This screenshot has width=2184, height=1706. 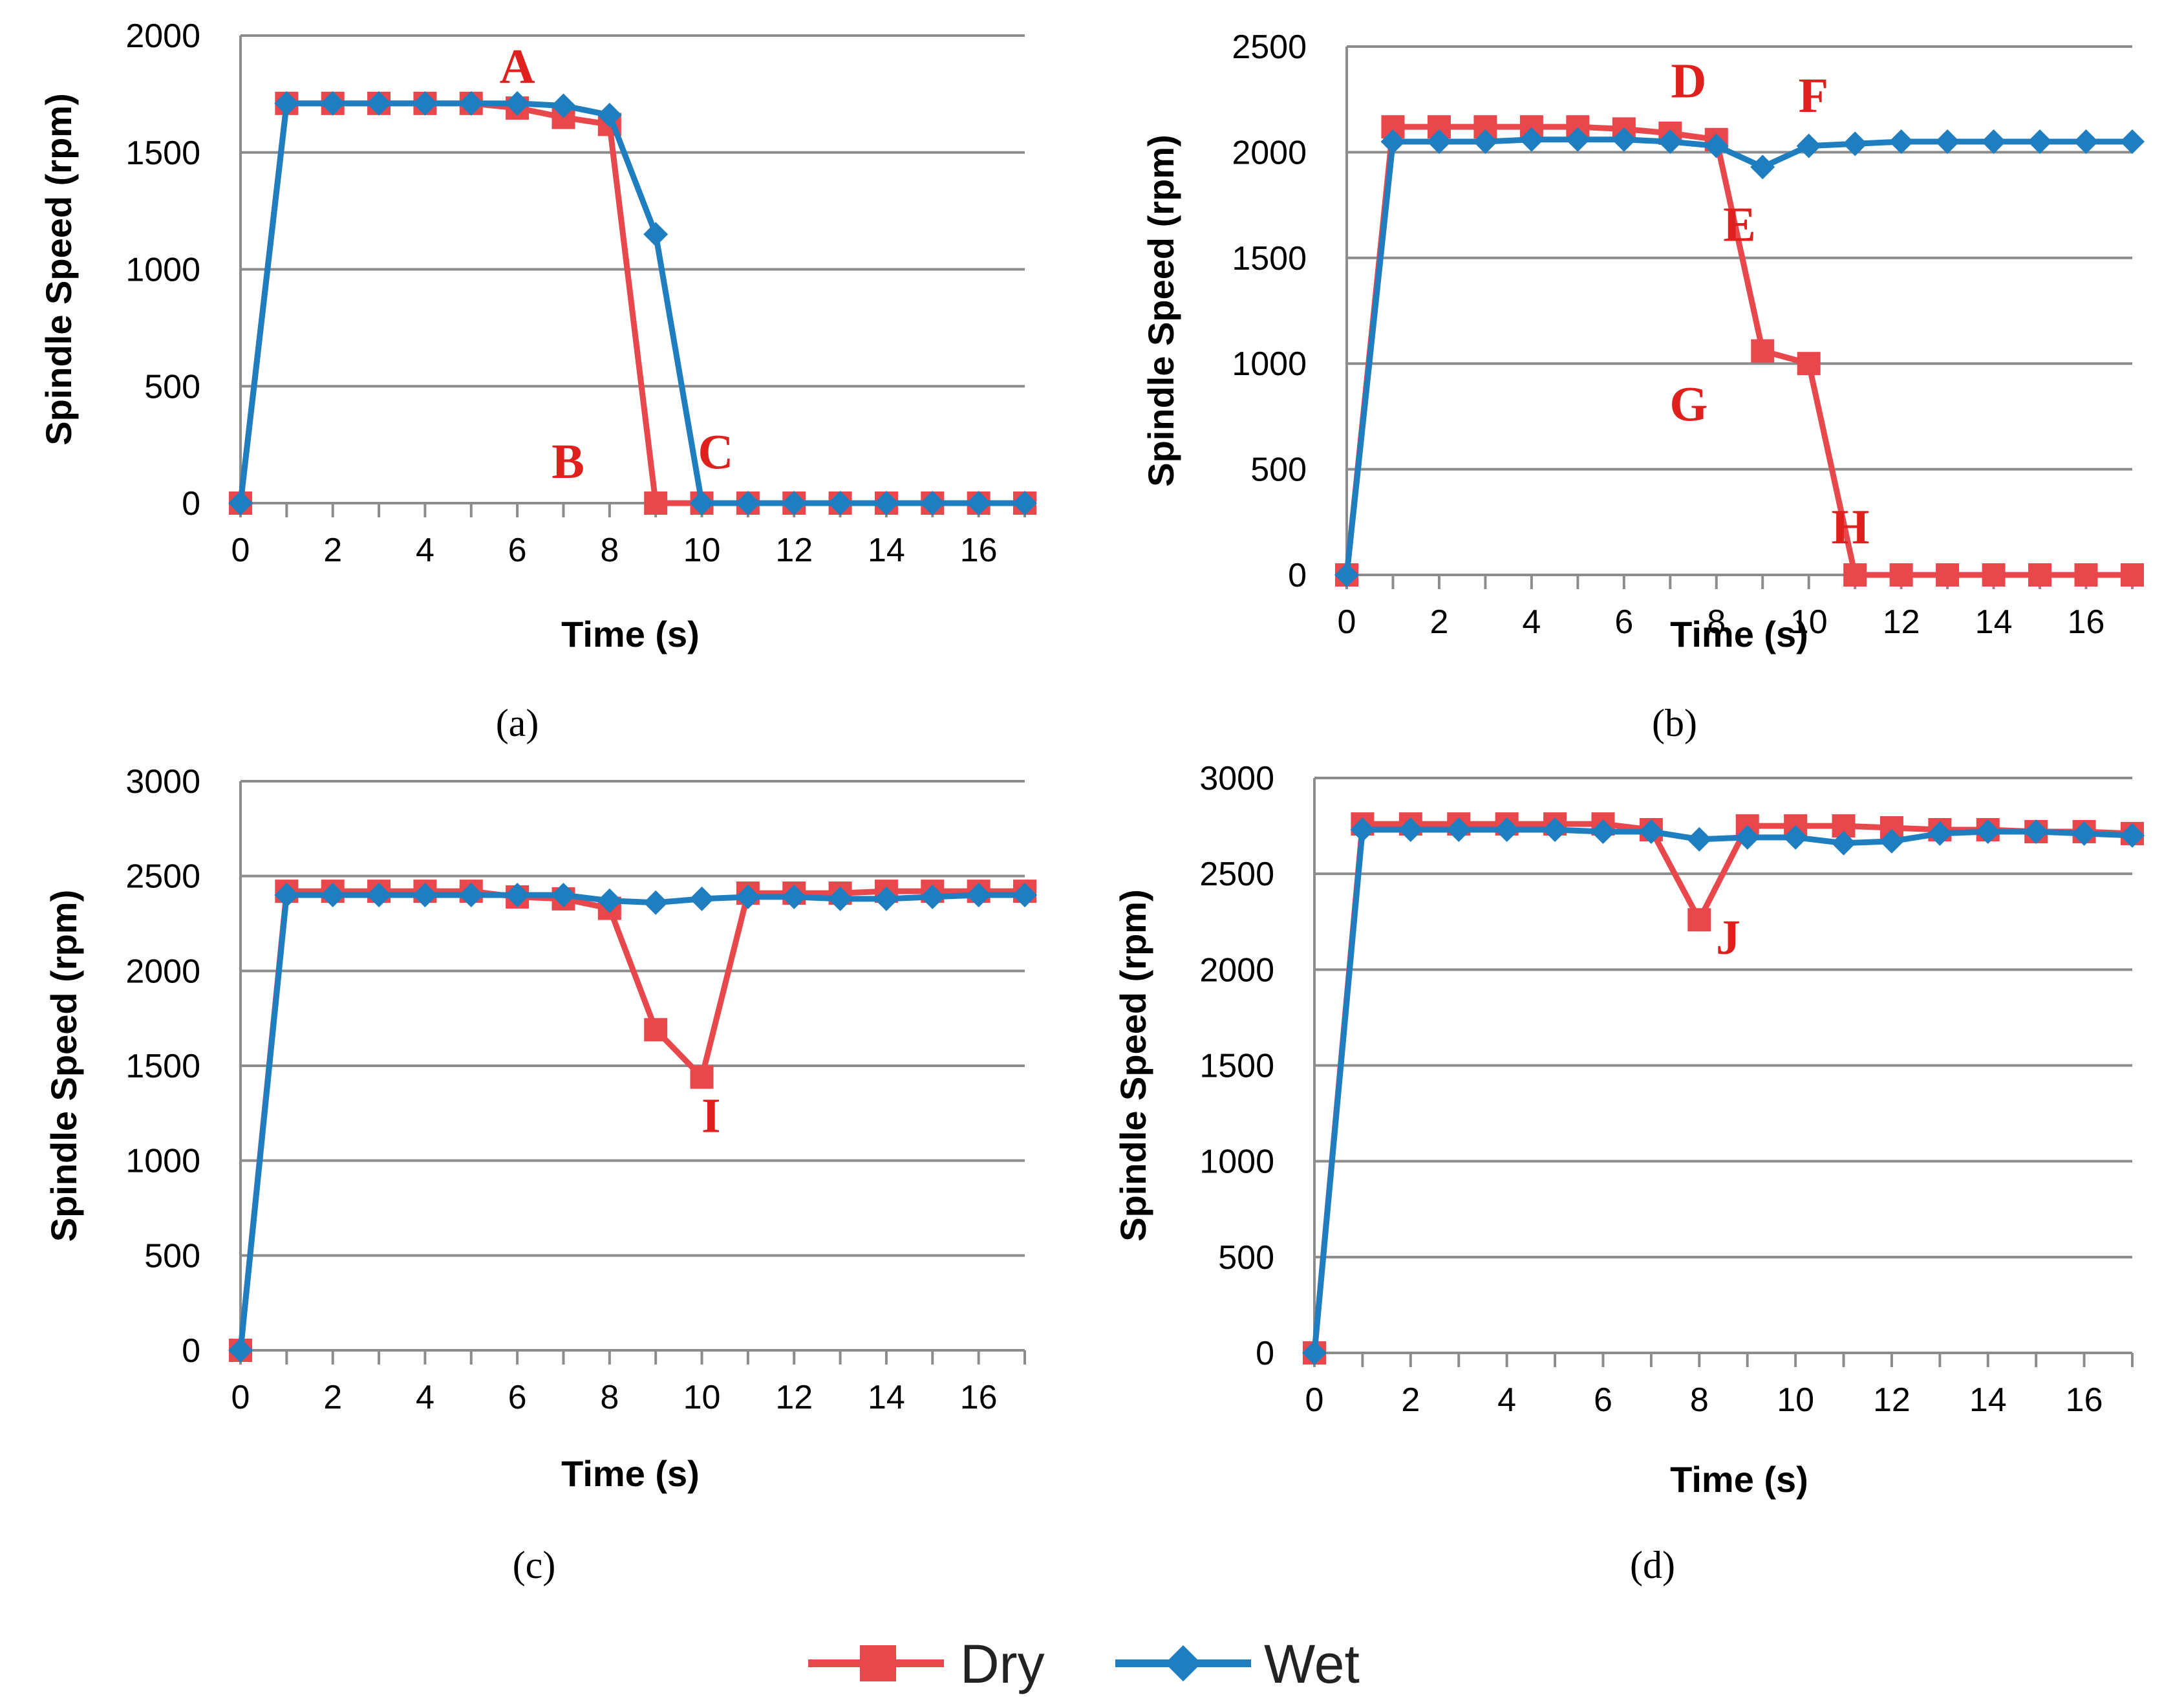 What do you see at coordinates (1002, 1664) in the screenshot?
I see `legend-label-dry: Dry` at bounding box center [1002, 1664].